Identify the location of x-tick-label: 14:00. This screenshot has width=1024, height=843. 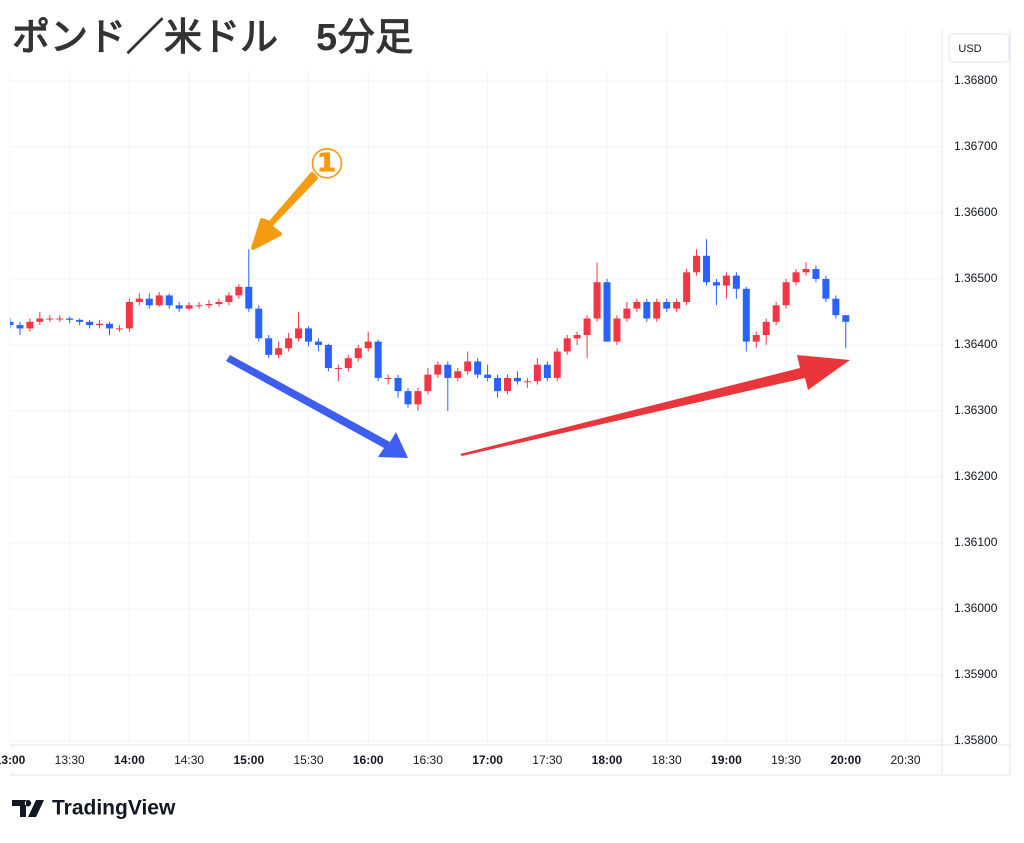
(129, 760).